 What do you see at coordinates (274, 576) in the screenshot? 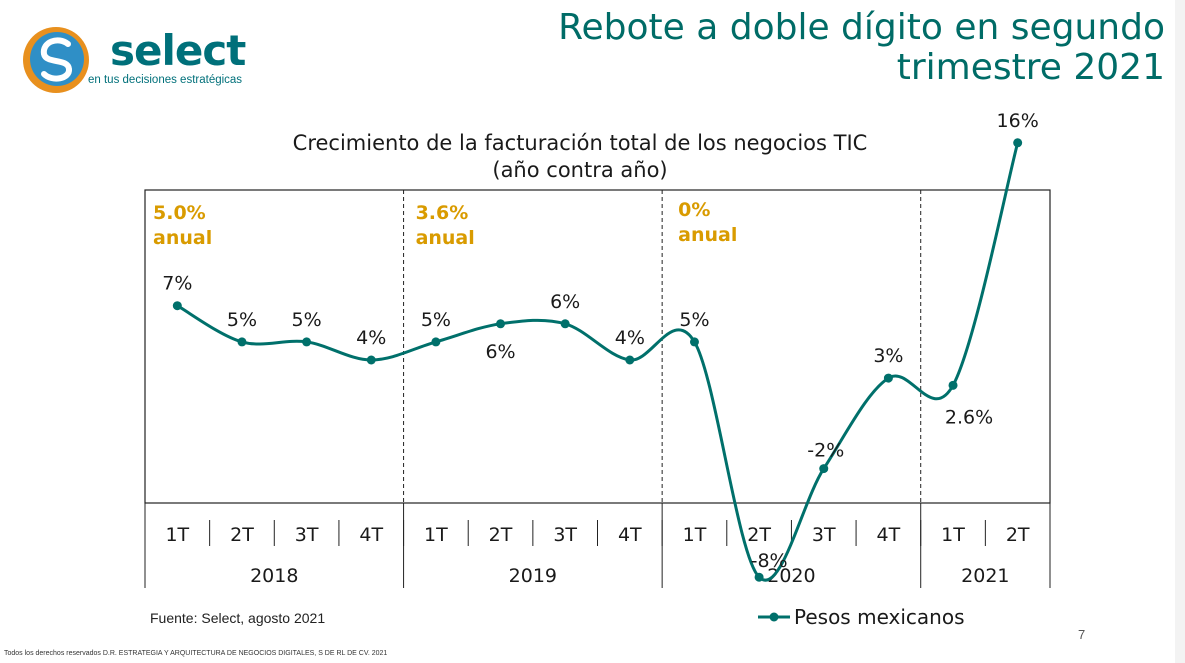
I see `year-label: 2018` at bounding box center [274, 576].